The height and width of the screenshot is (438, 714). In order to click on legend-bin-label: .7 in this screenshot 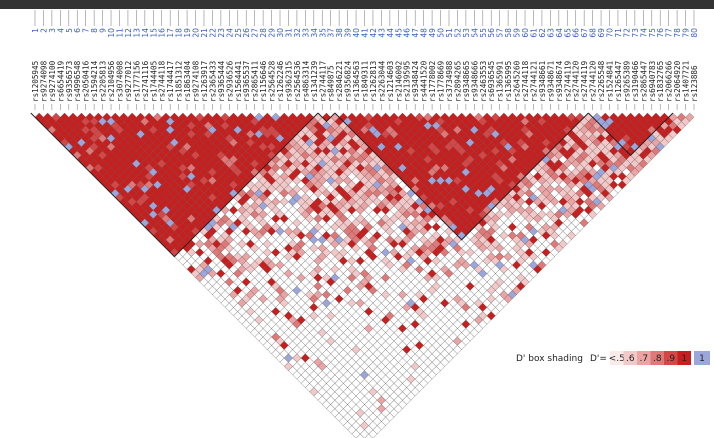, I will do `click(643, 359)`.